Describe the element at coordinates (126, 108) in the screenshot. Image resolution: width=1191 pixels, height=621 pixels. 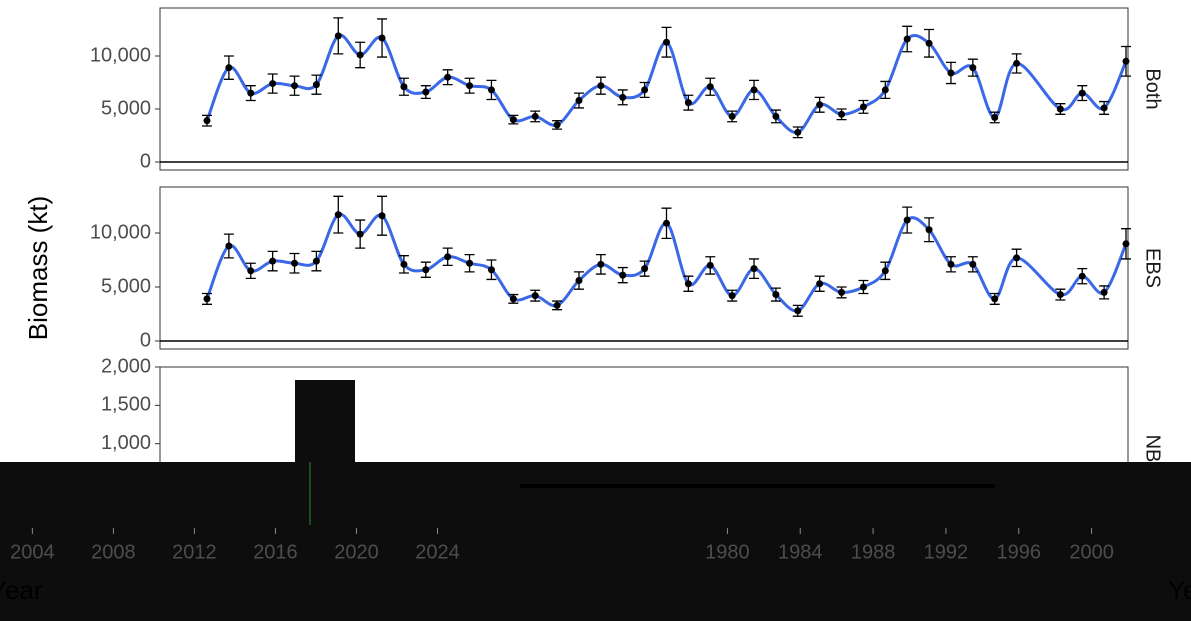
I see `y-tick-label: 5,000` at that location.